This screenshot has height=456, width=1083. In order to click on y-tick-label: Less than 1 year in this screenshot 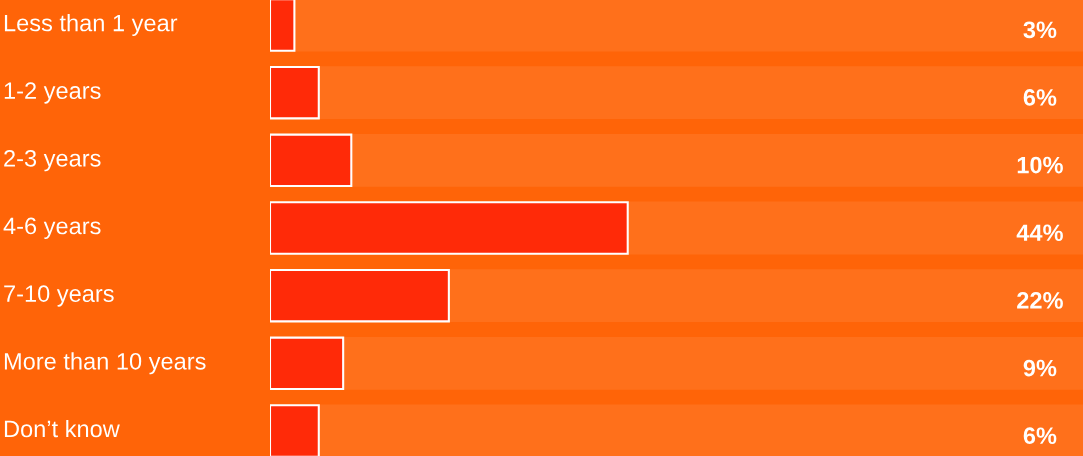, I will do `click(91, 25)`.